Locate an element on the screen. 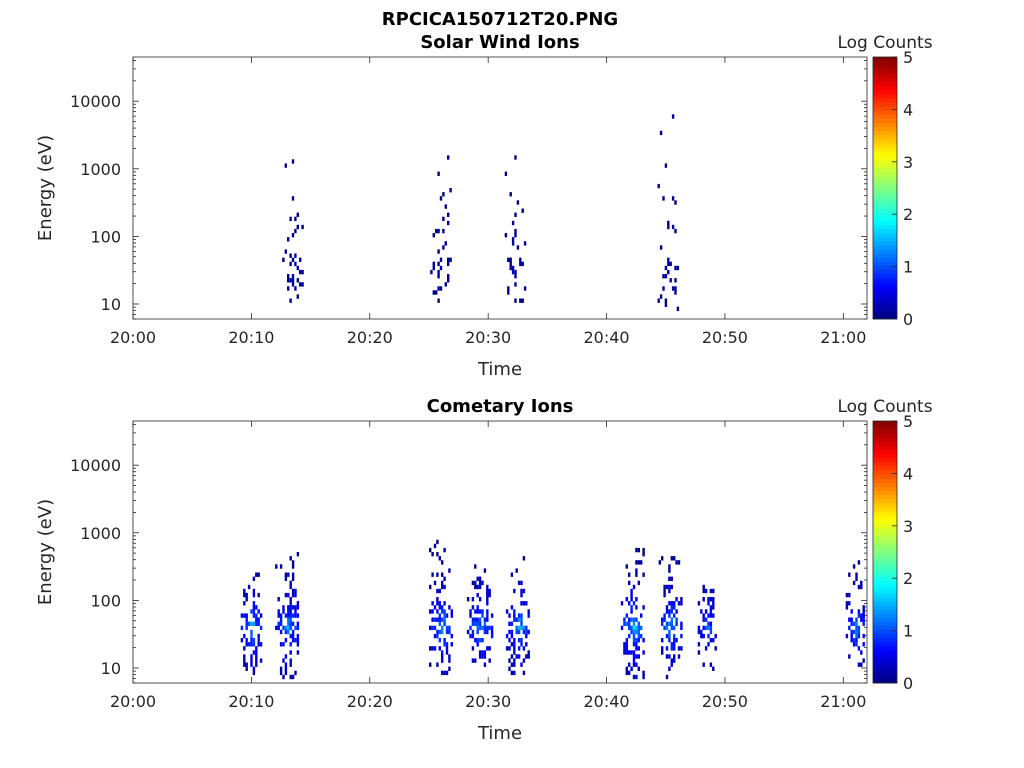  y-tick-label: 1000 is located at coordinates (100, 533).